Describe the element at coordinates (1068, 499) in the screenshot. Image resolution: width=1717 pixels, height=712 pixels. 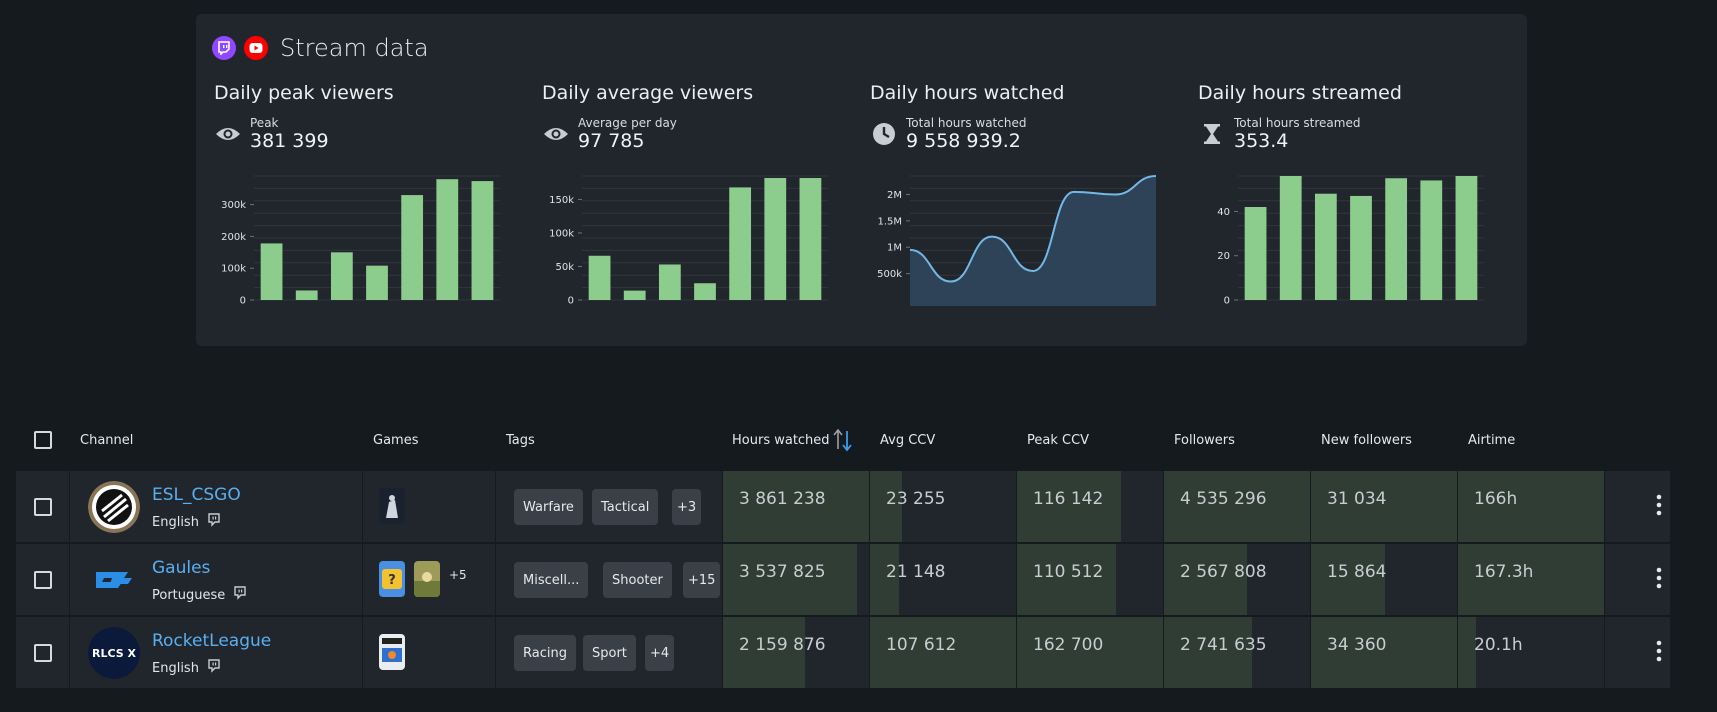
I see `metric-value: 116 142` at that location.